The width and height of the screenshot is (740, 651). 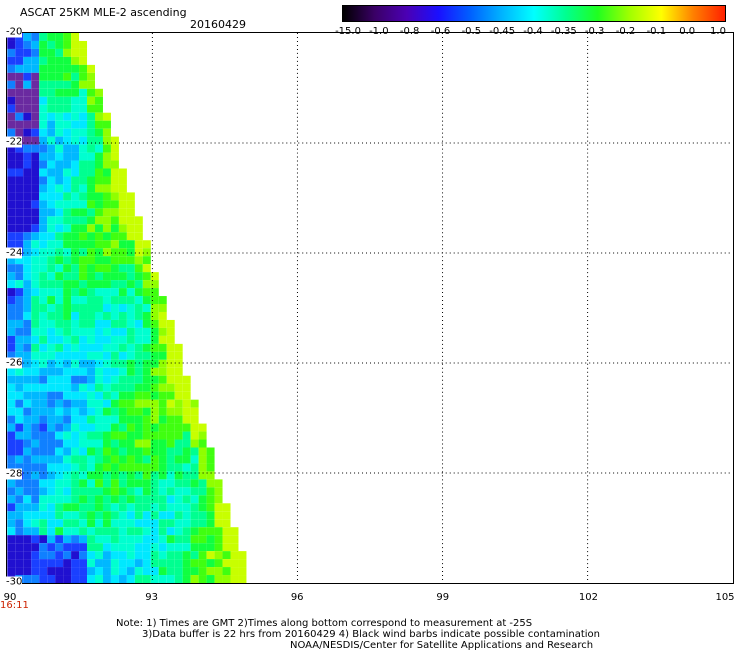 I want to click on colorbar-label: -0.5, so click(x=471, y=31).